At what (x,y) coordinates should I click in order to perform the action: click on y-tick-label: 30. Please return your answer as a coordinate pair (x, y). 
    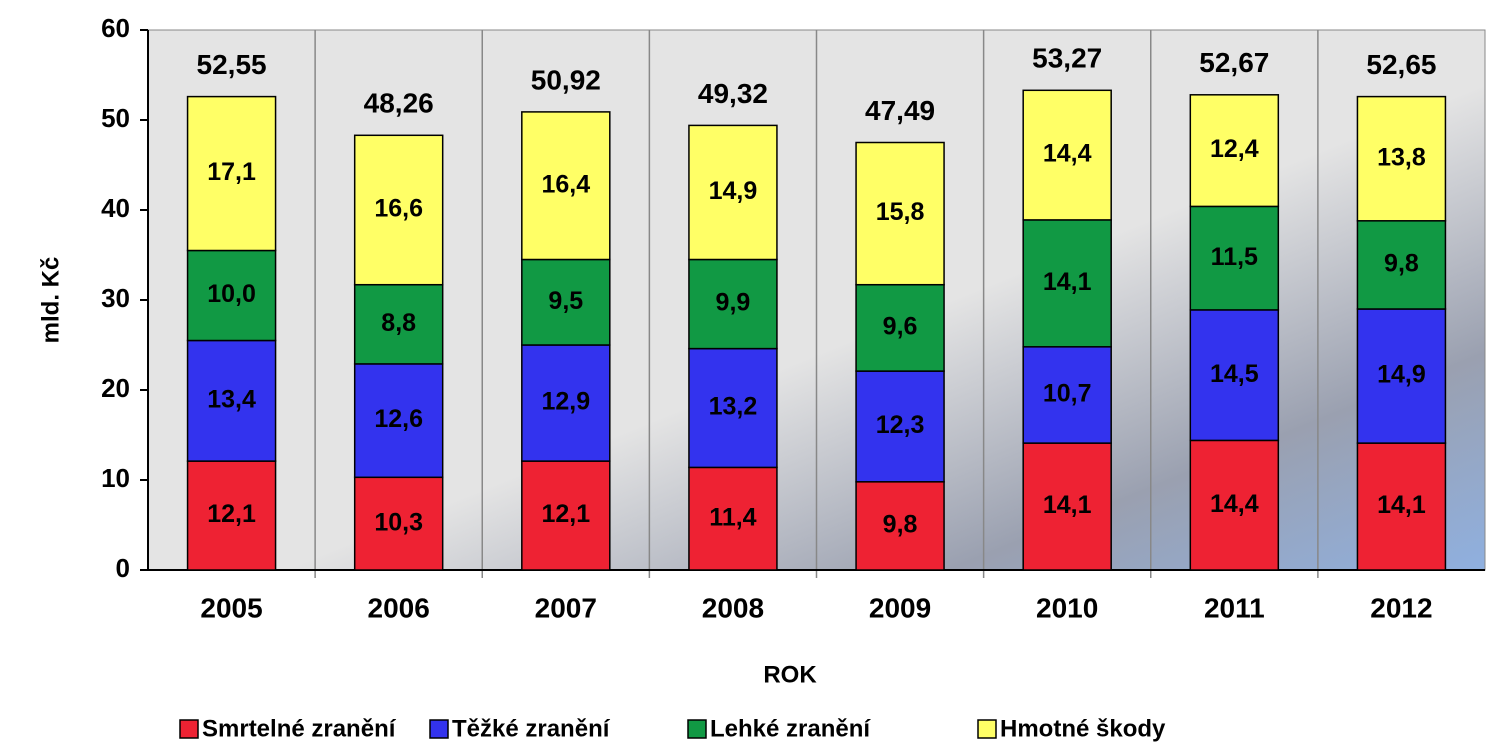
    Looking at the image, I should click on (115, 298).